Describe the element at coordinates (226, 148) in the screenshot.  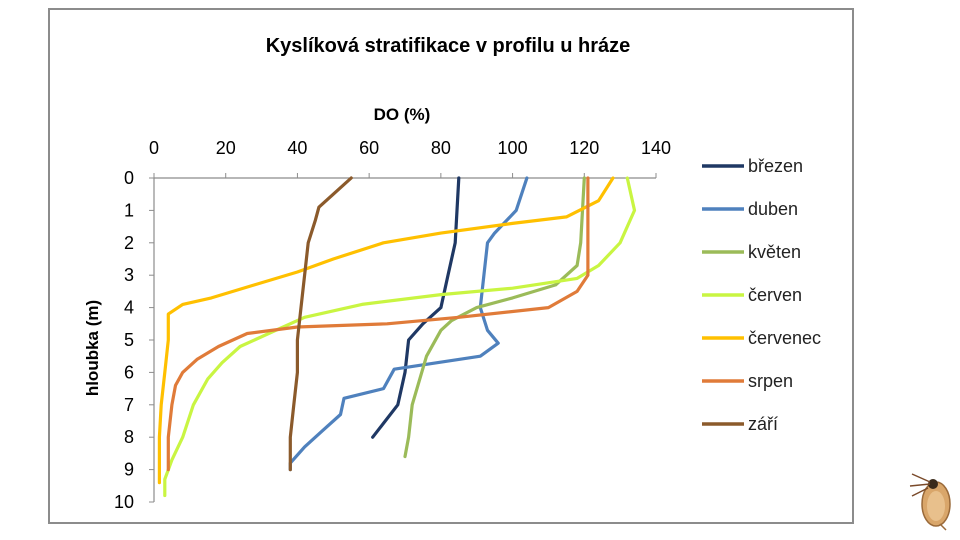
I see `x-tick-label: 20` at that location.